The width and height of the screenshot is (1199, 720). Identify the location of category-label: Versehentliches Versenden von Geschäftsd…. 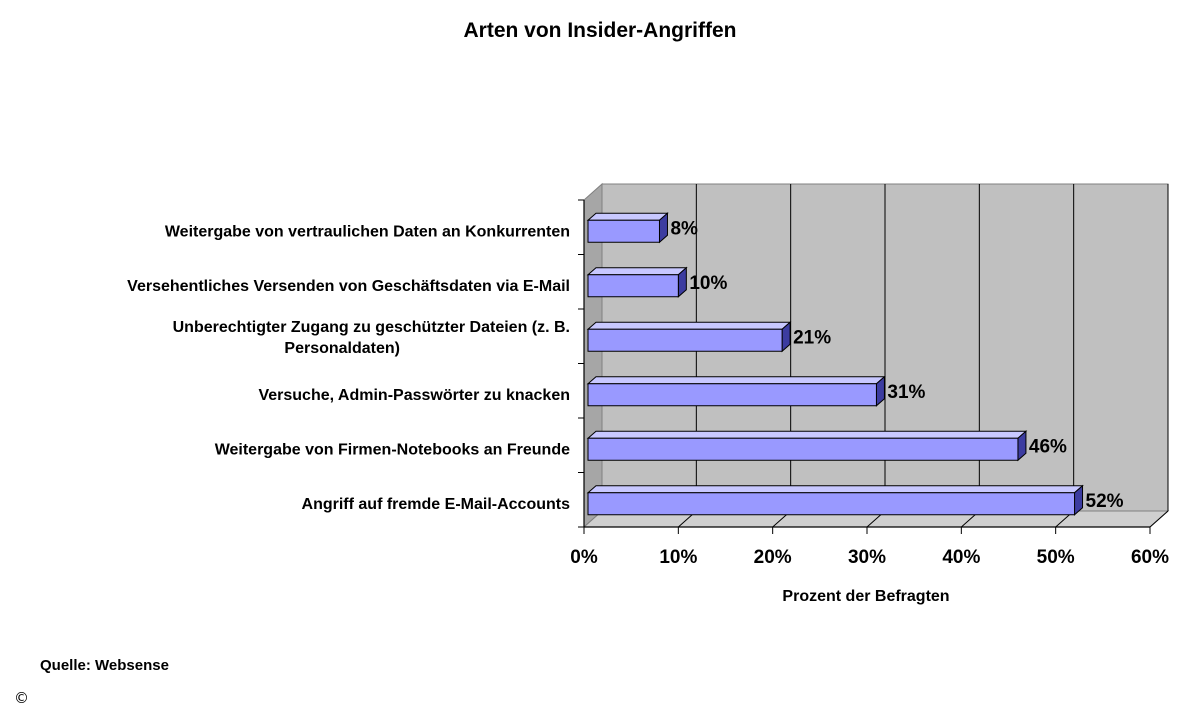
(348, 286).